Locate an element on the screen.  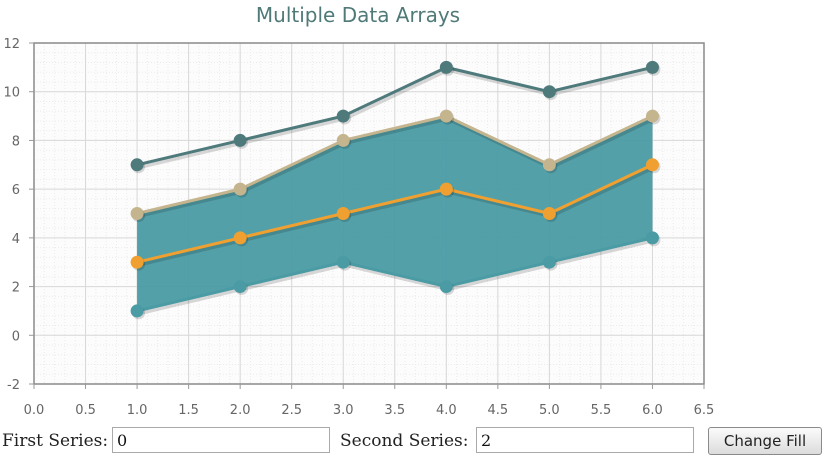
x-tick-label: 1.0 is located at coordinates (137, 410).